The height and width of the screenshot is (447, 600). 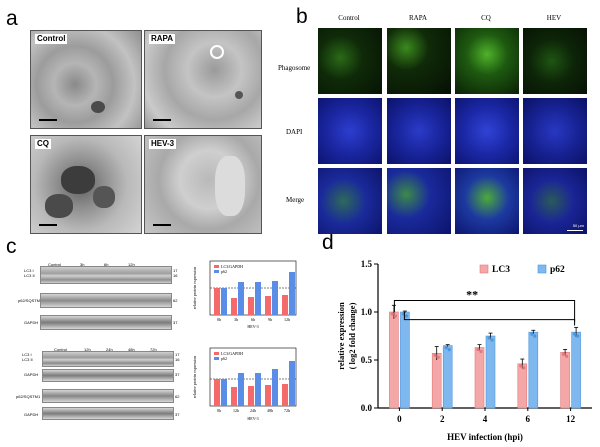 I want to click on row-header-dapi: DAPI, so click(x=294, y=132).